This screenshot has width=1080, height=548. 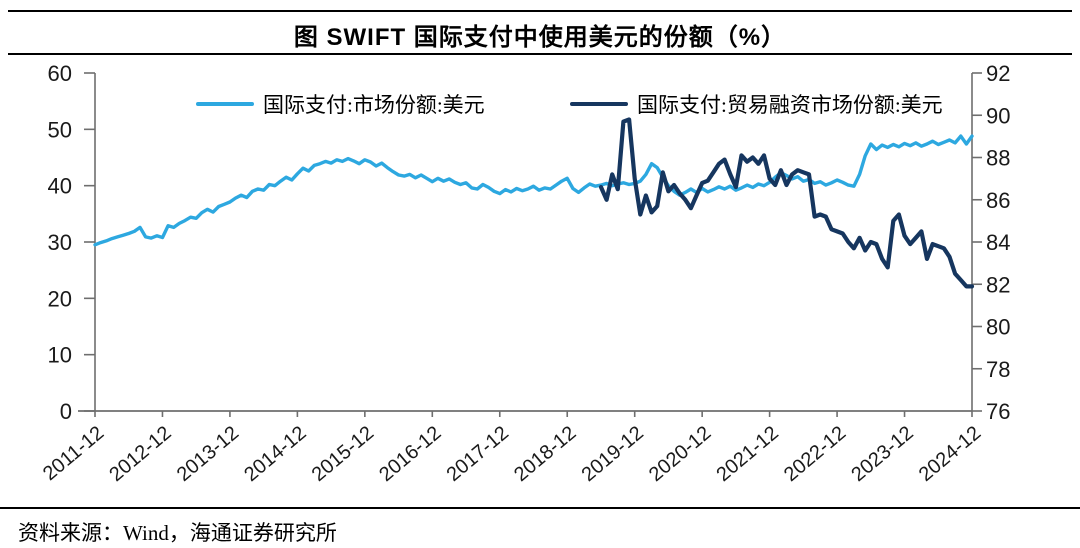 What do you see at coordinates (66, 411) in the screenshot?
I see `svg-text: 0` at bounding box center [66, 411].